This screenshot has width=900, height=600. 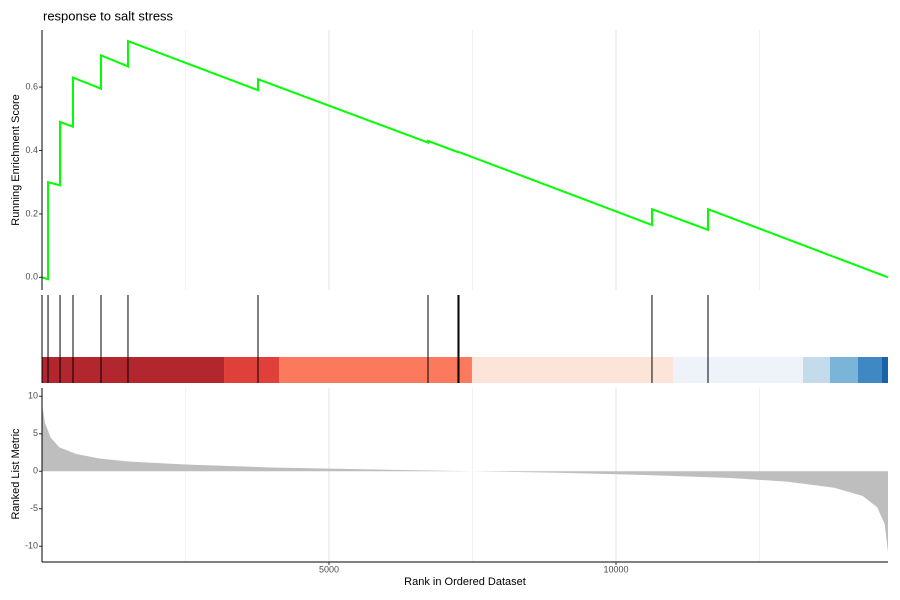 I want to click on x-axis-label: Rank in Ordered Dataset, so click(x=465, y=582).